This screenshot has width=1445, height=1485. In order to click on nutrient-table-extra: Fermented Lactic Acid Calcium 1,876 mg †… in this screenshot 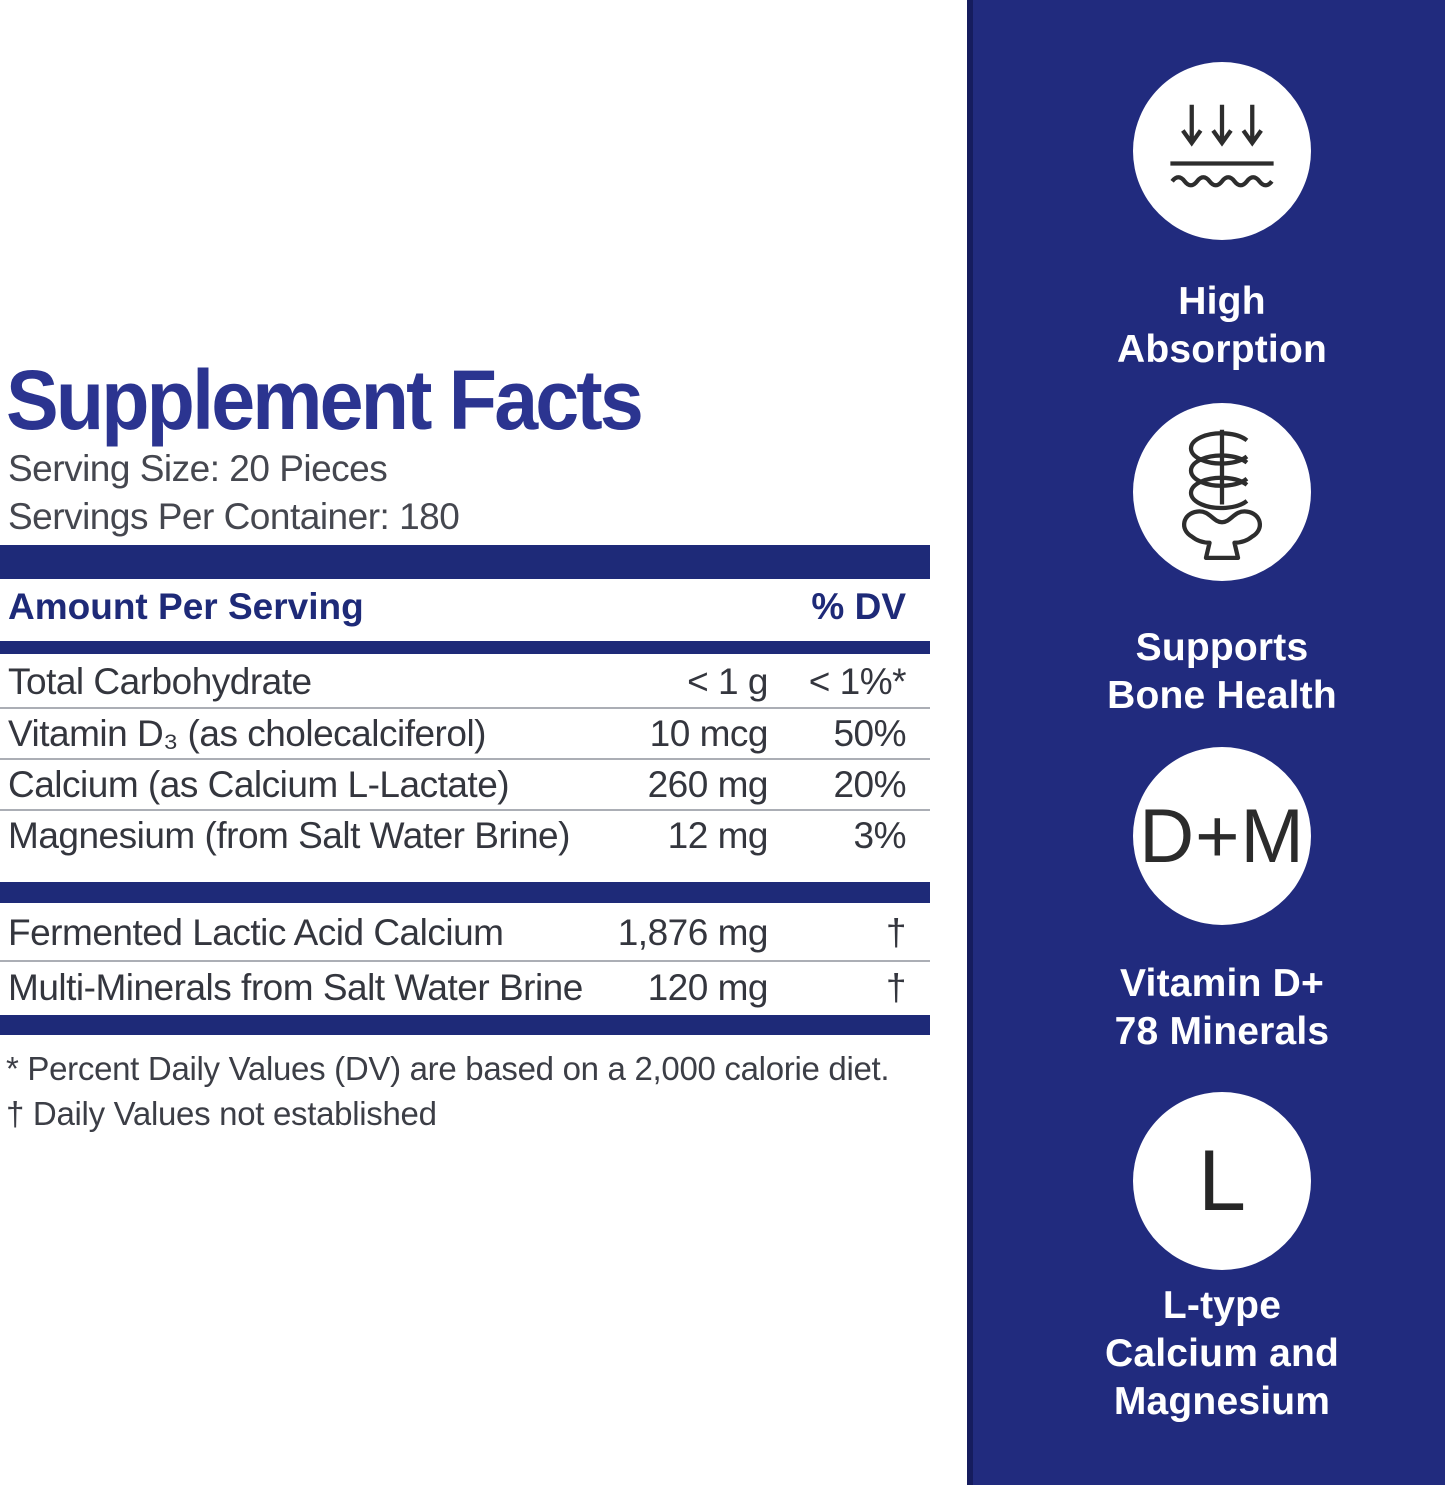, I will do `click(465, 960)`.